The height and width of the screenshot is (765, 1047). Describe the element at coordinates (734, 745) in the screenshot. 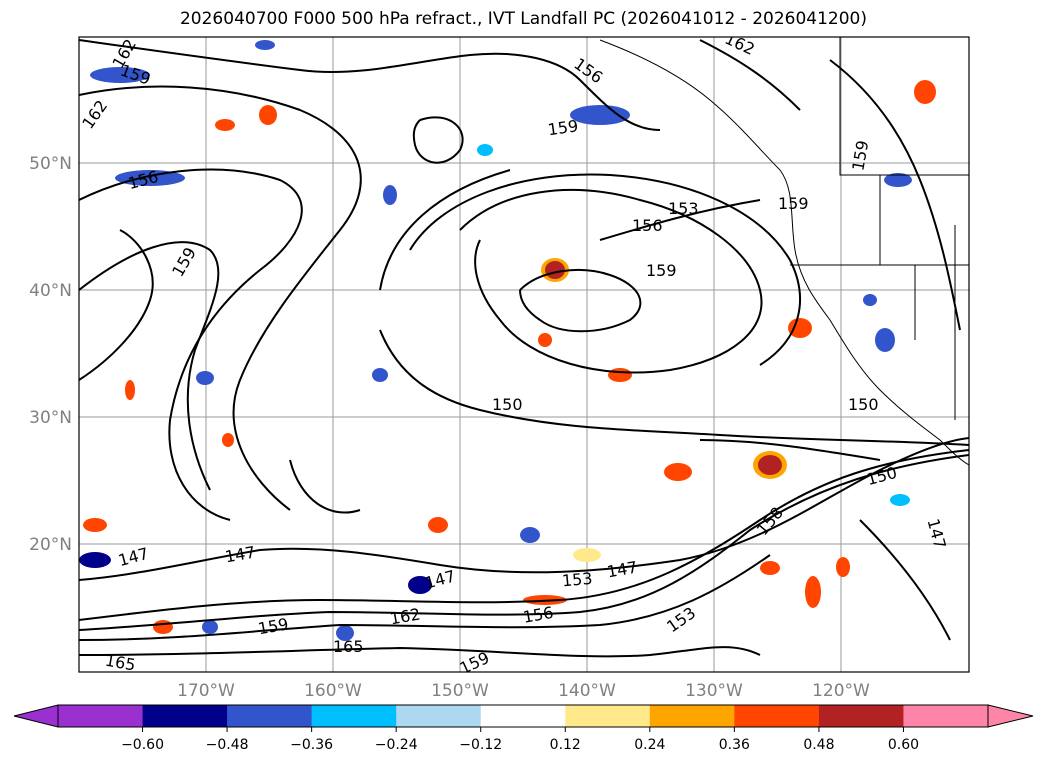

I see `colorbar-tick-label: 0.36` at that location.